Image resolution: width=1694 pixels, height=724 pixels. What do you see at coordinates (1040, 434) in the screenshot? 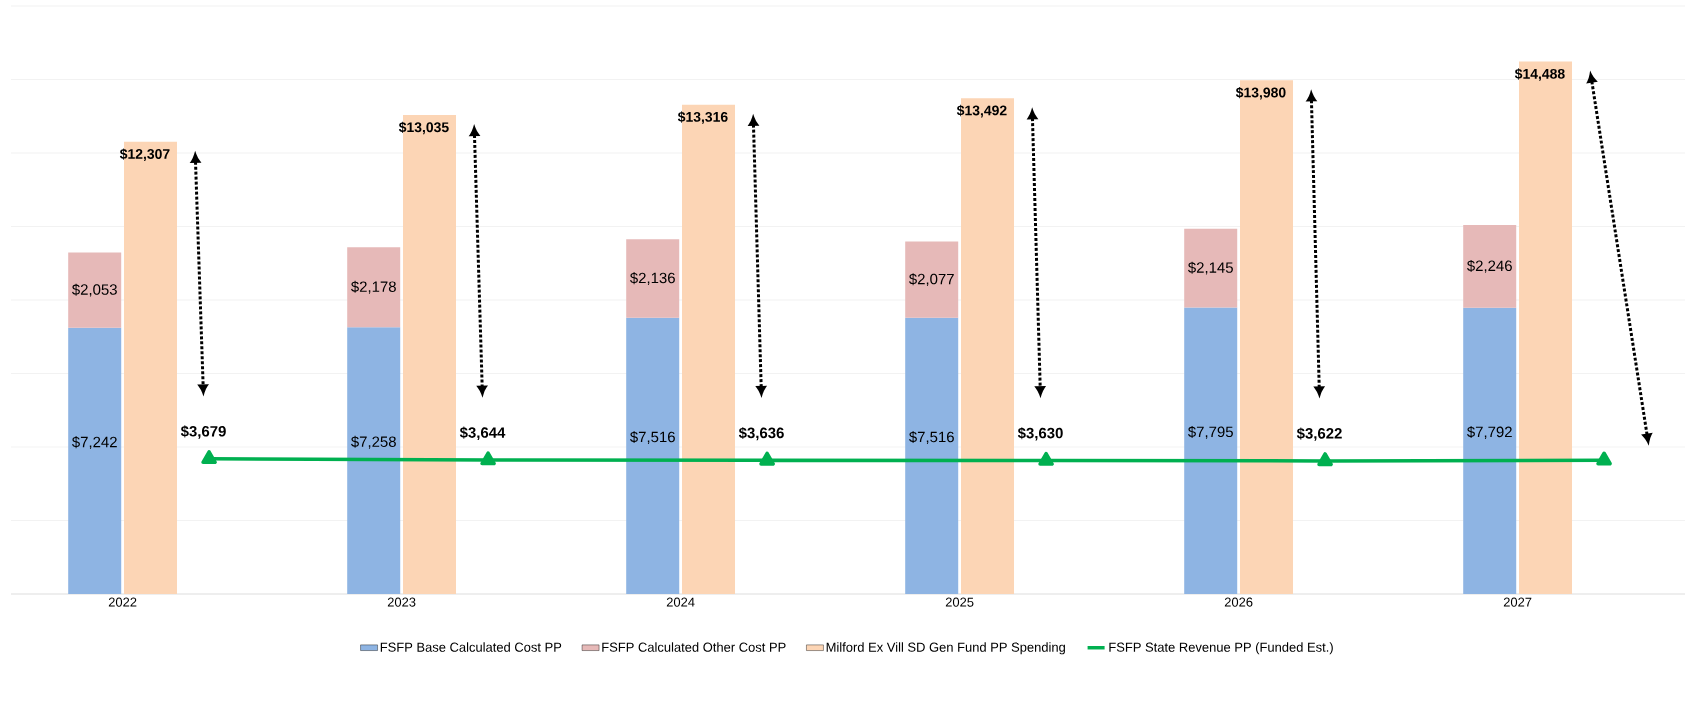
I see `data-label: $3,630` at bounding box center [1040, 434].